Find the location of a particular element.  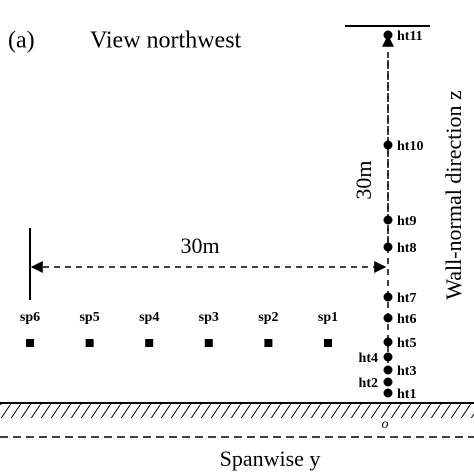

view-label: View northwest is located at coordinates (166, 41).